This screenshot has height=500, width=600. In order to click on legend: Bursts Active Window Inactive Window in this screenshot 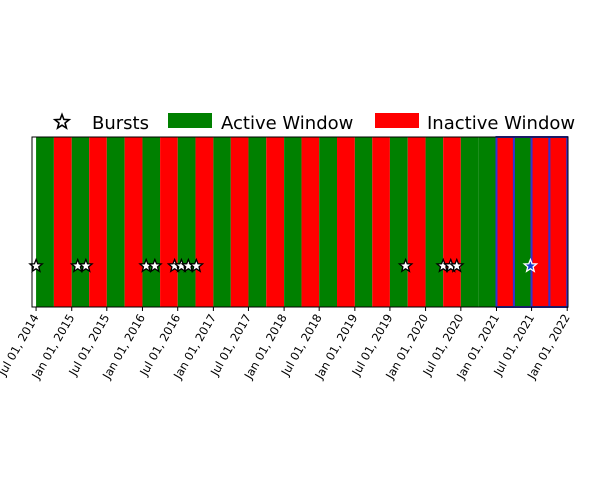, I will do `click(313, 123)`.